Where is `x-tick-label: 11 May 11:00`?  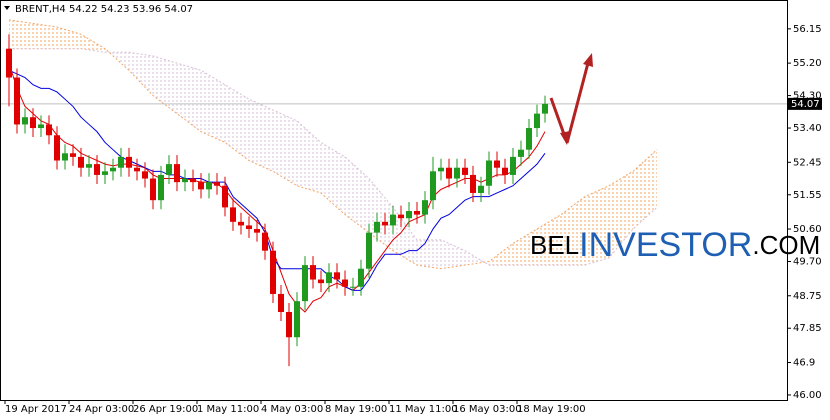
x-tick-label: 11 May 11:00 is located at coordinates (423, 409).